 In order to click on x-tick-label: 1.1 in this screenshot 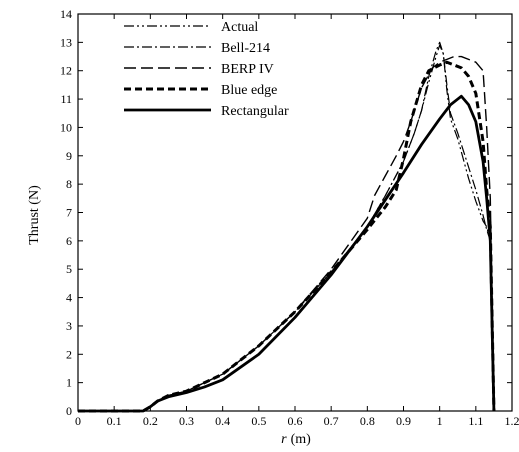, I will do `click(475, 421)`.